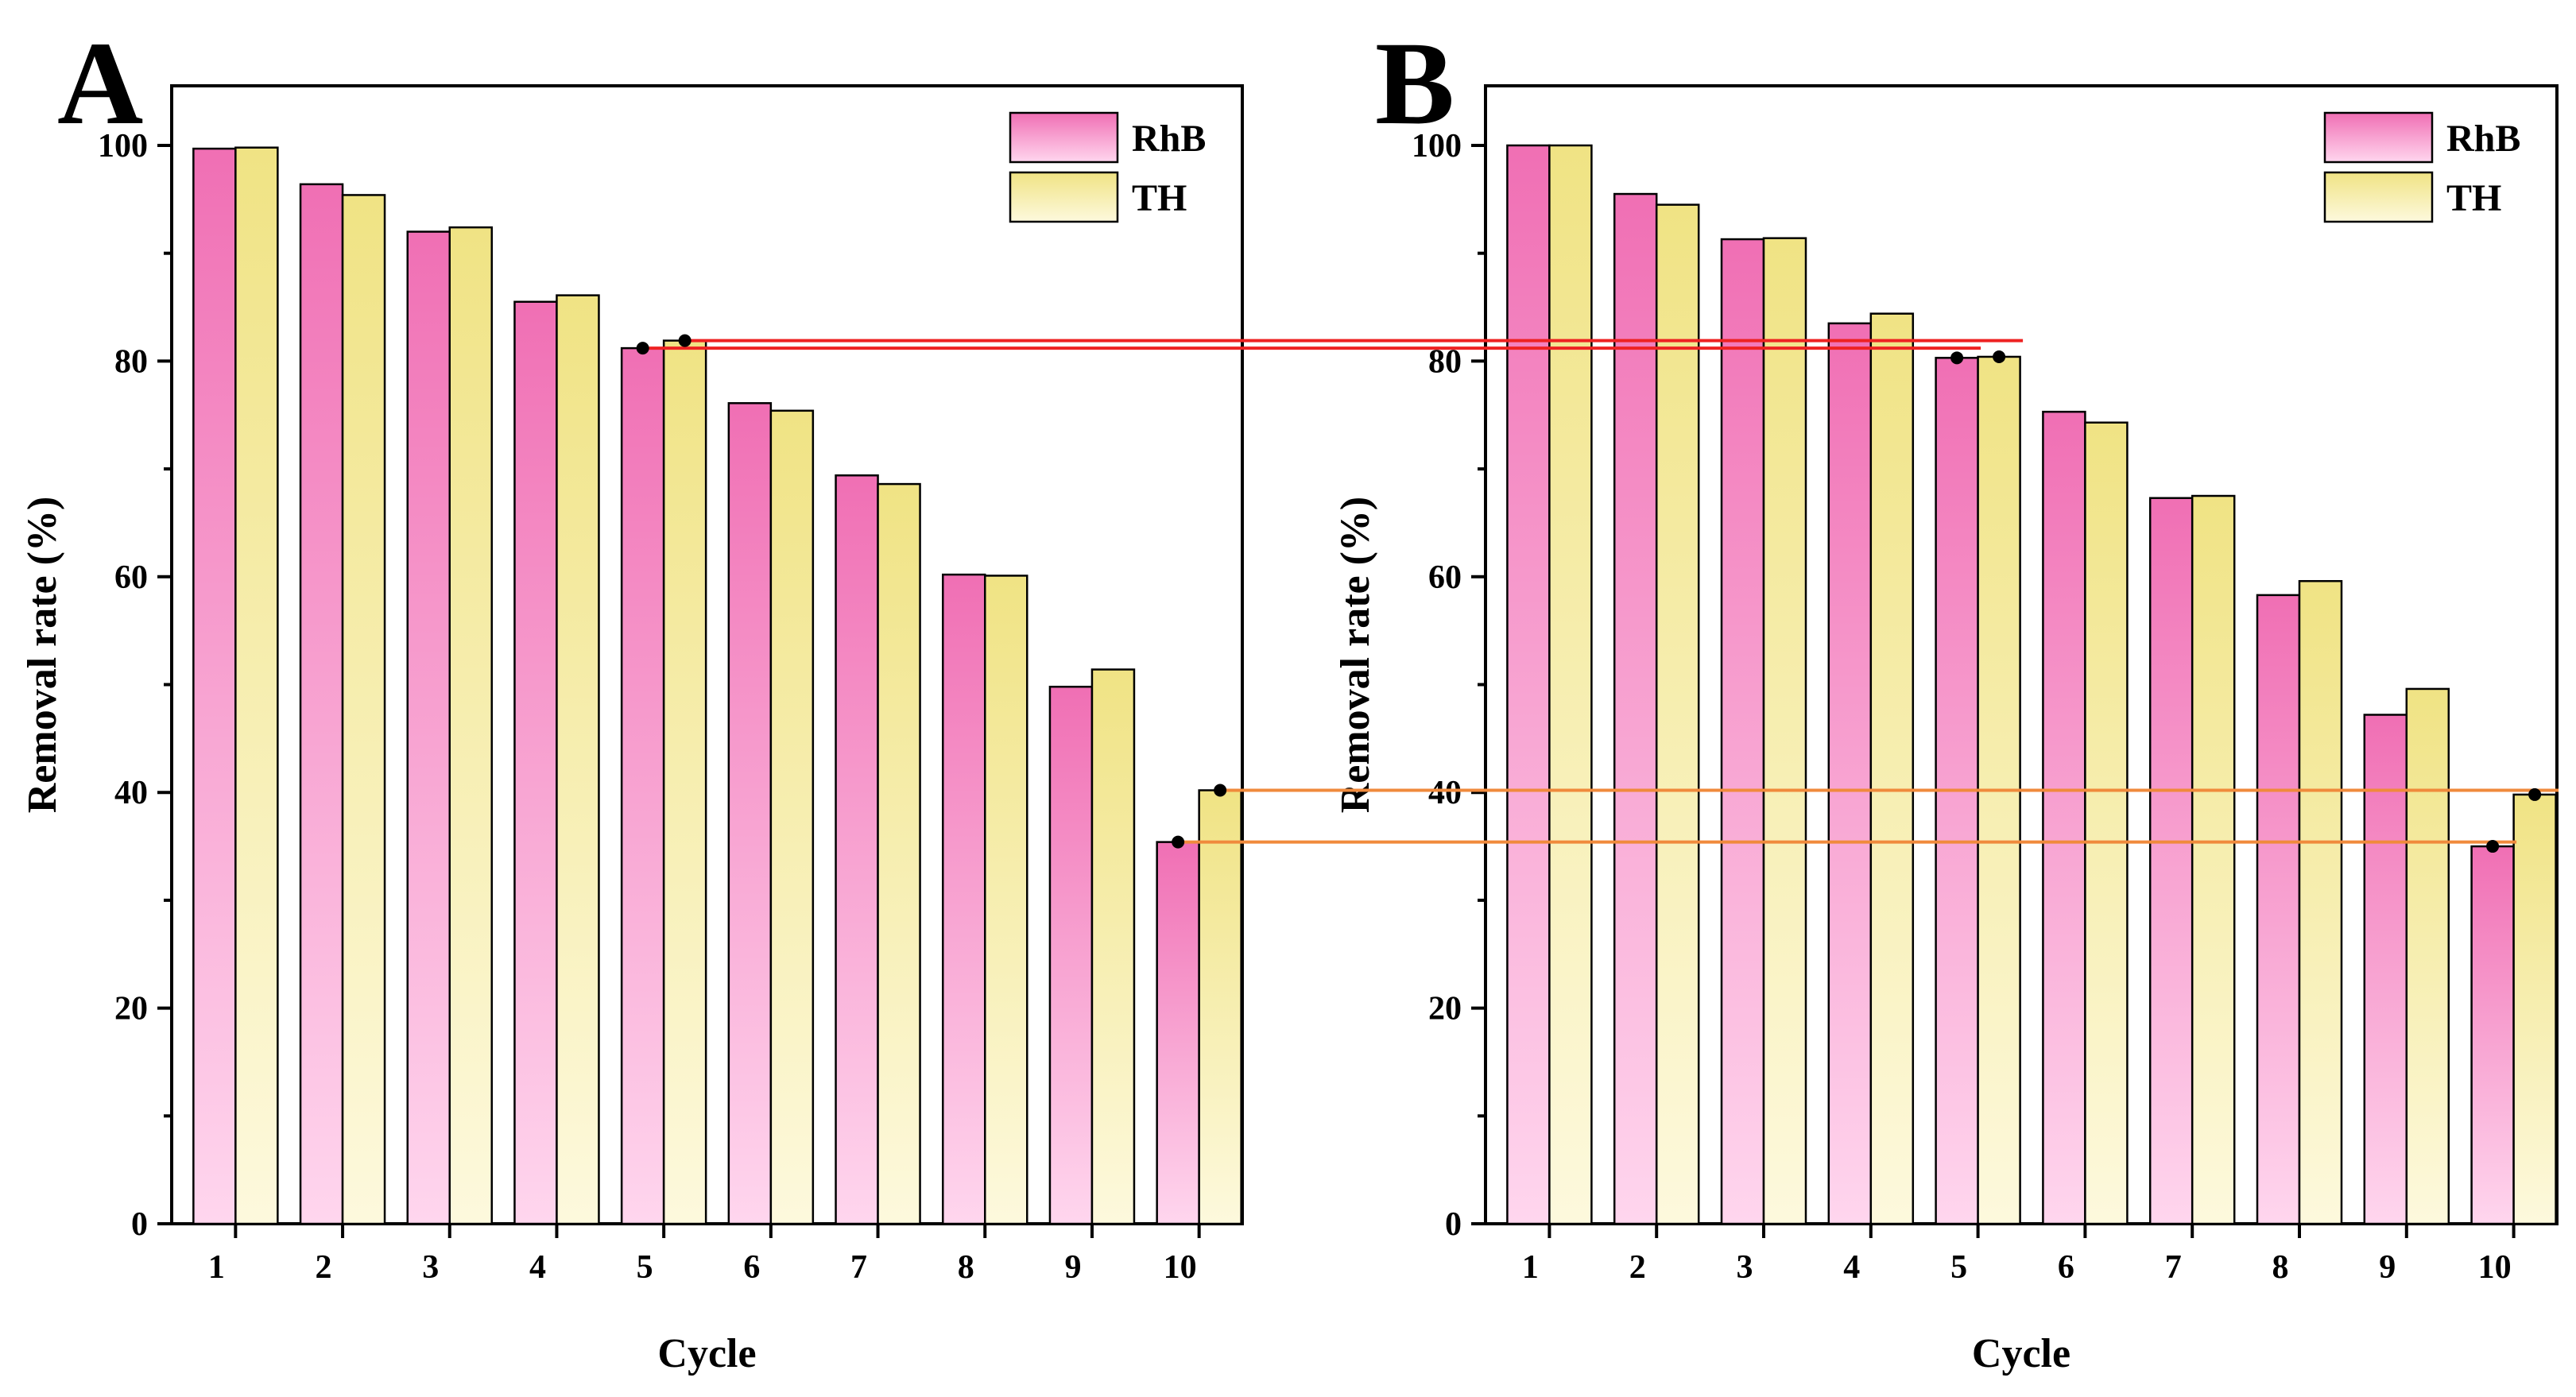 This screenshot has height=1397, width=2576. I want to click on panel-letter: A, so click(100, 83).